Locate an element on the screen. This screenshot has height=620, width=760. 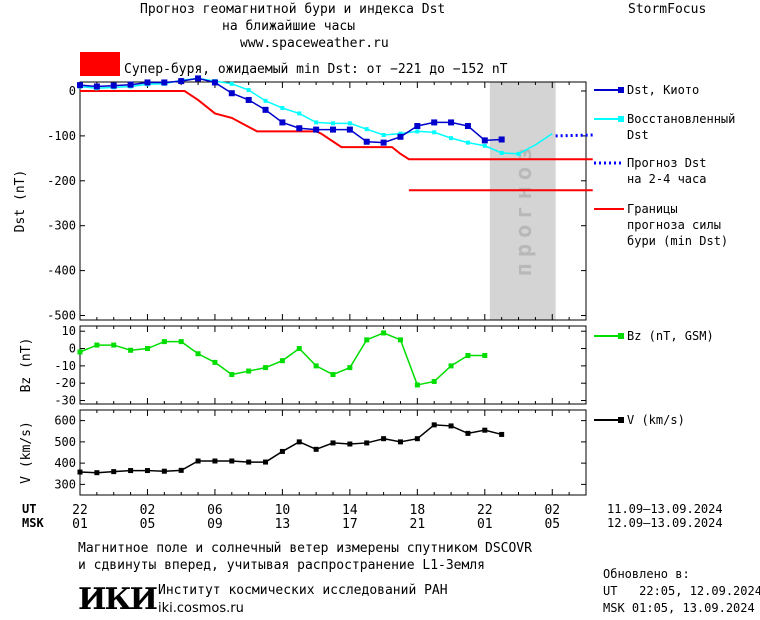
ut-tick-label: 10 is located at coordinates (283, 510).